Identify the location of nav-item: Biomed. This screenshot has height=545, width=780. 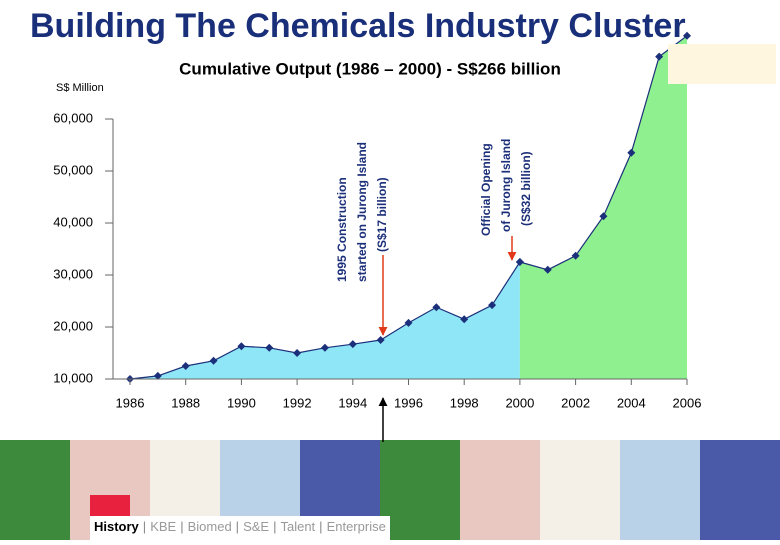
(210, 526).